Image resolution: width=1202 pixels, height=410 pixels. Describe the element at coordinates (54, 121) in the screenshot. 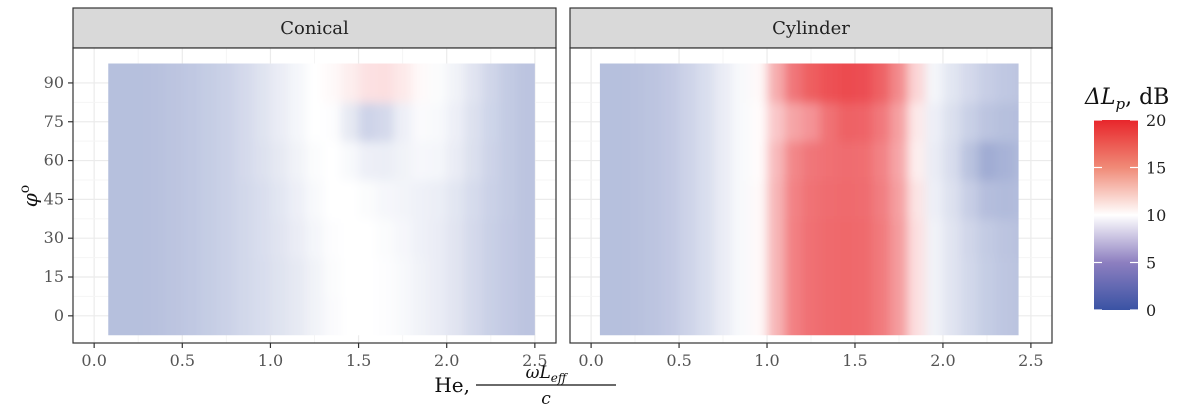

I see `y-tick-label: 75` at that location.